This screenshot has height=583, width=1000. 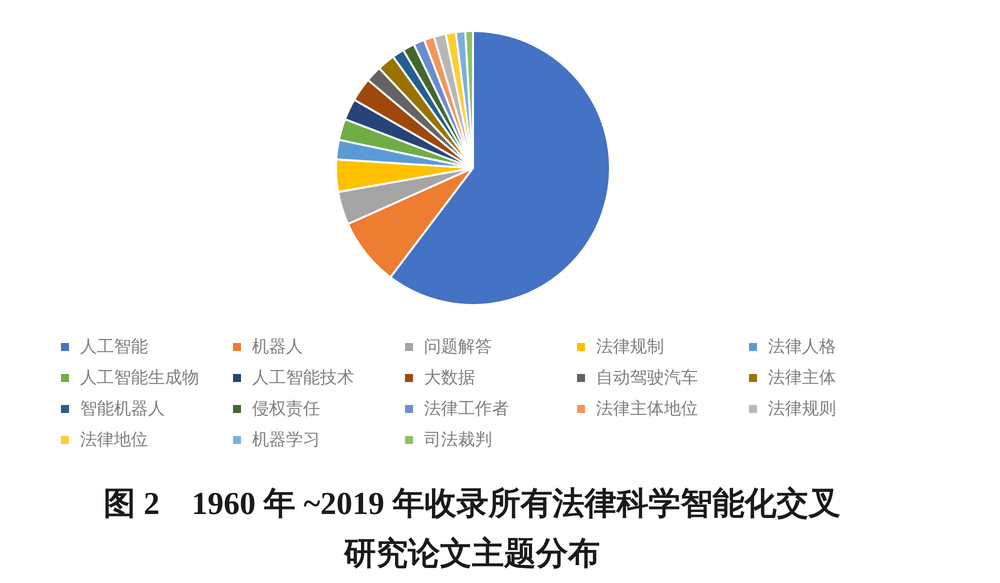 What do you see at coordinates (647, 409) in the screenshot?
I see `legend-label: 法律主体地位` at bounding box center [647, 409].